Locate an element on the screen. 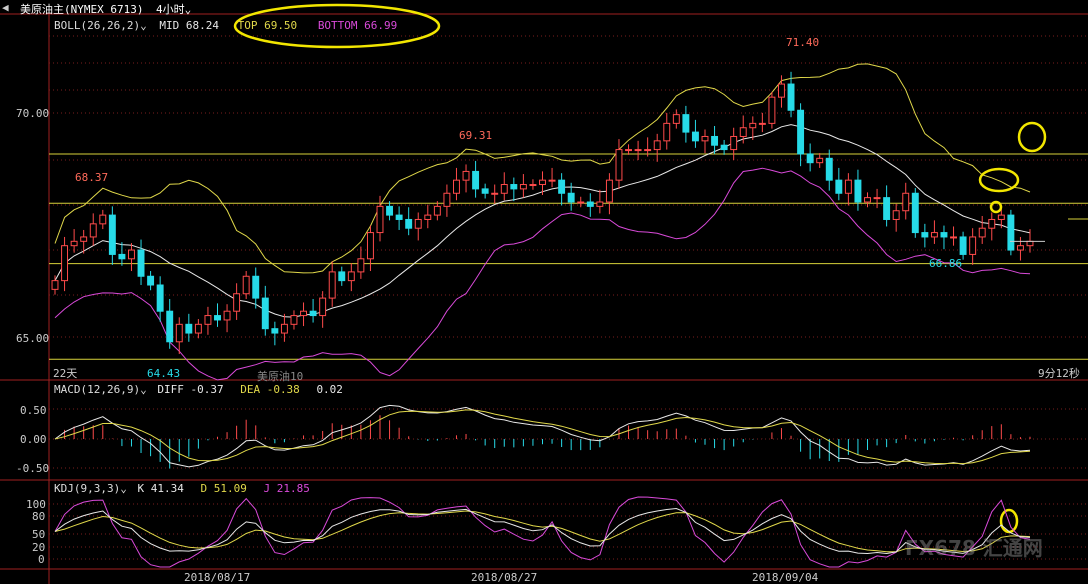  back-icon: ◀ is located at coordinates (5, 7).